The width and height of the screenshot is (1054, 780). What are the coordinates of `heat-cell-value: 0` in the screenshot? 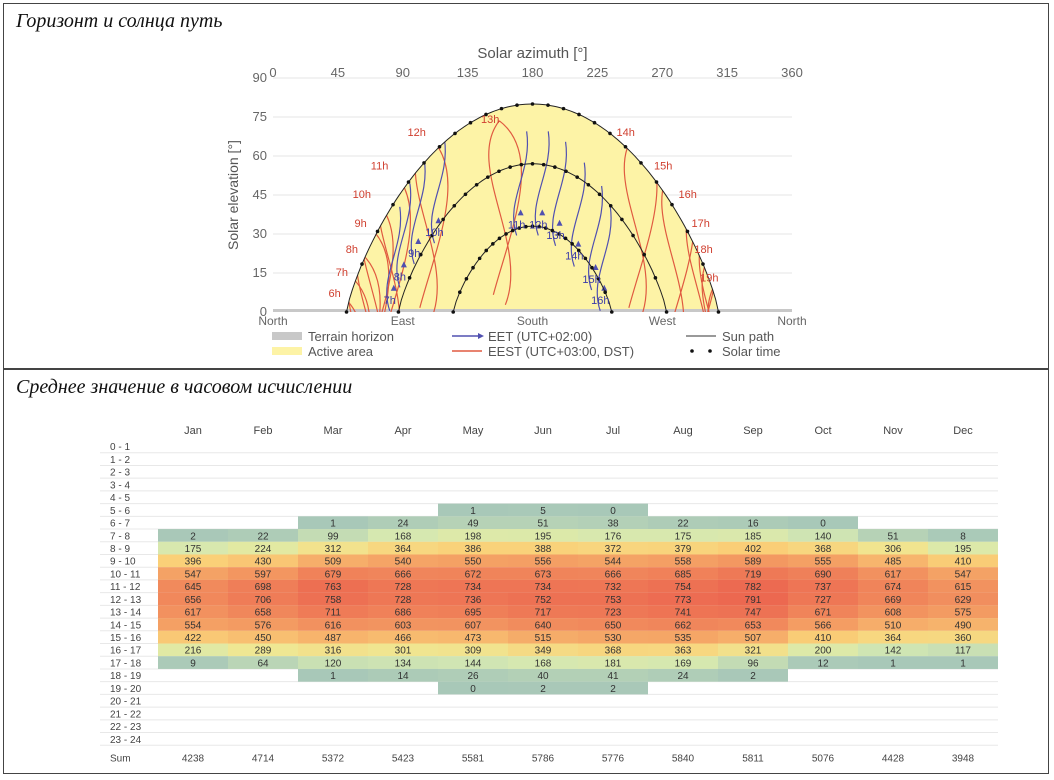 It's located at (823, 524).